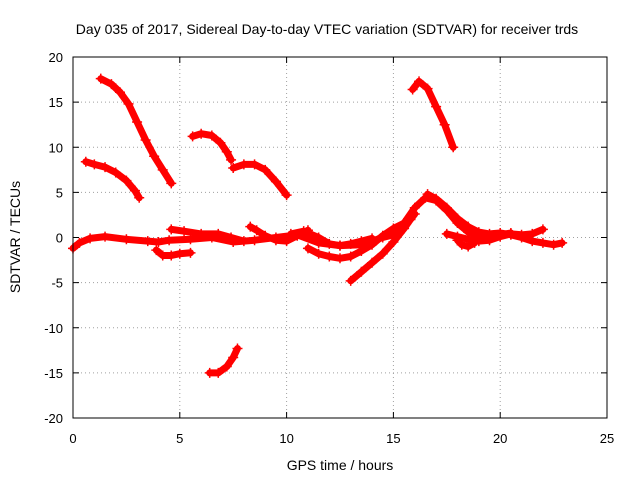  Describe the element at coordinates (53, 373) in the screenshot. I see `y-tick-label: -15` at that location.